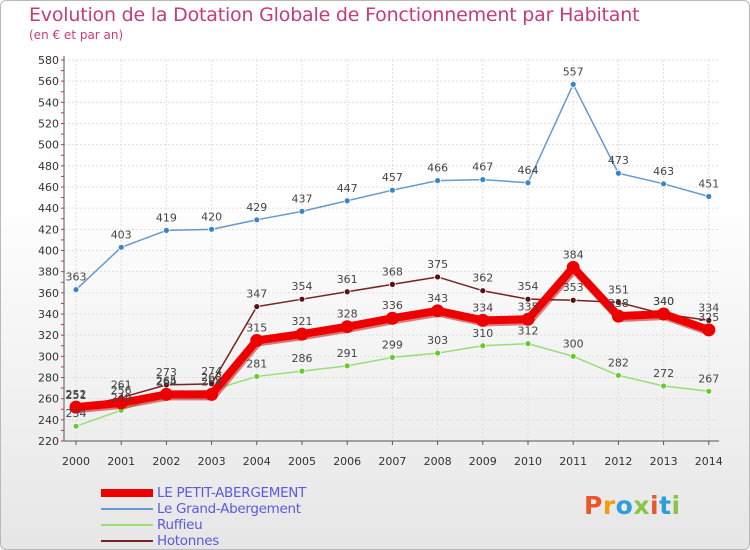 This screenshot has width=750, height=550. What do you see at coordinates (48, 208) in the screenshot?
I see `y-tick-label: 440` at bounding box center [48, 208].